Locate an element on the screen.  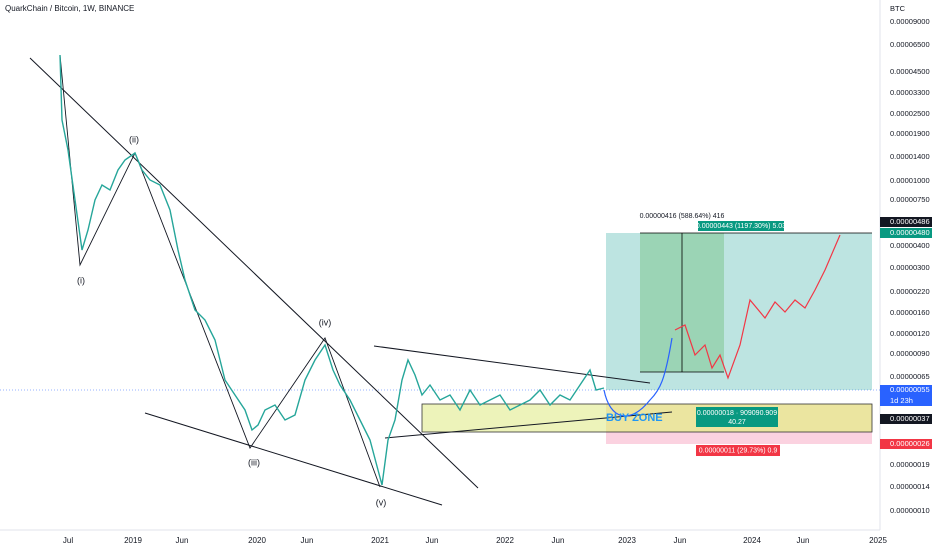
measure-label: 0.00000416 (588.64%) 416 is located at coordinates (682, 216).